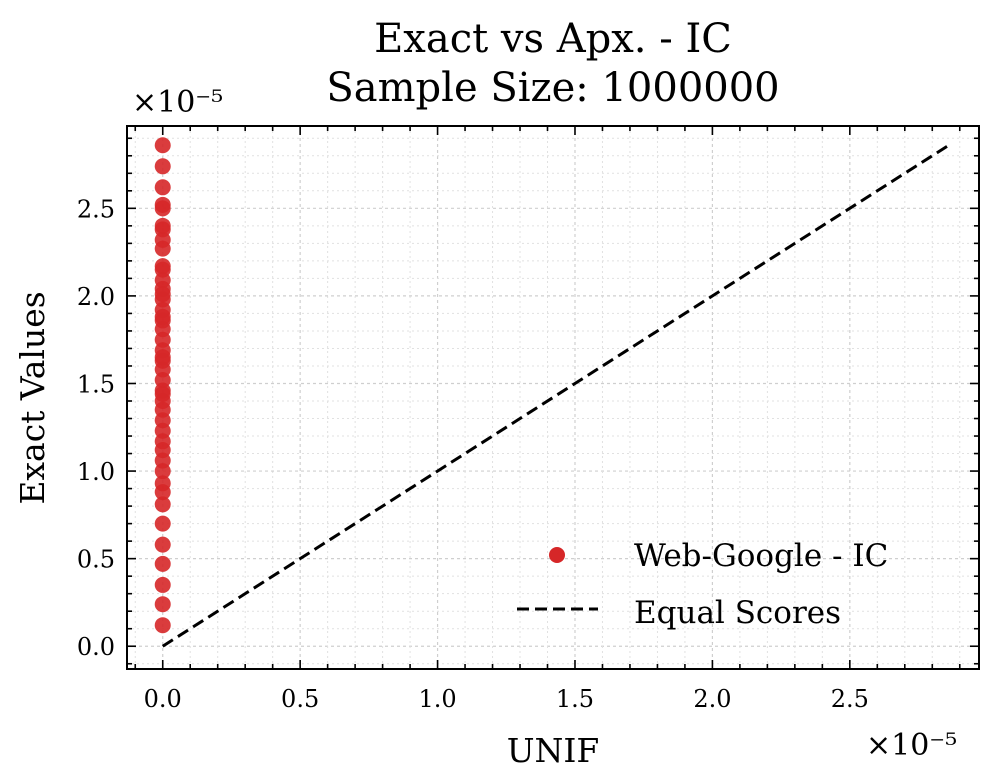  I want to click on y-tick-label: 0.5, so click(96, 560).